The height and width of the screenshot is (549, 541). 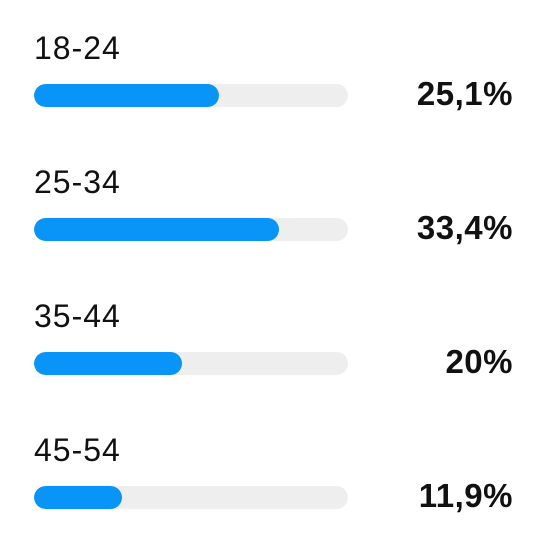 I want to click on age-range-label: 25-34, so click(x=77, y=182).